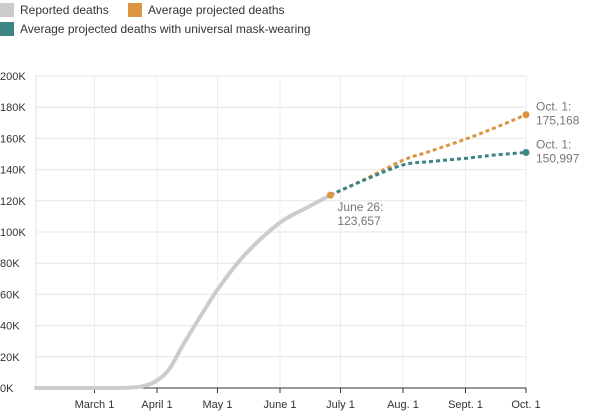 This screenshot has height=414, width=600. Describe the element at coordinates (13, 139) in the screenshot. I see `y-tick-label: 160K` at that location.